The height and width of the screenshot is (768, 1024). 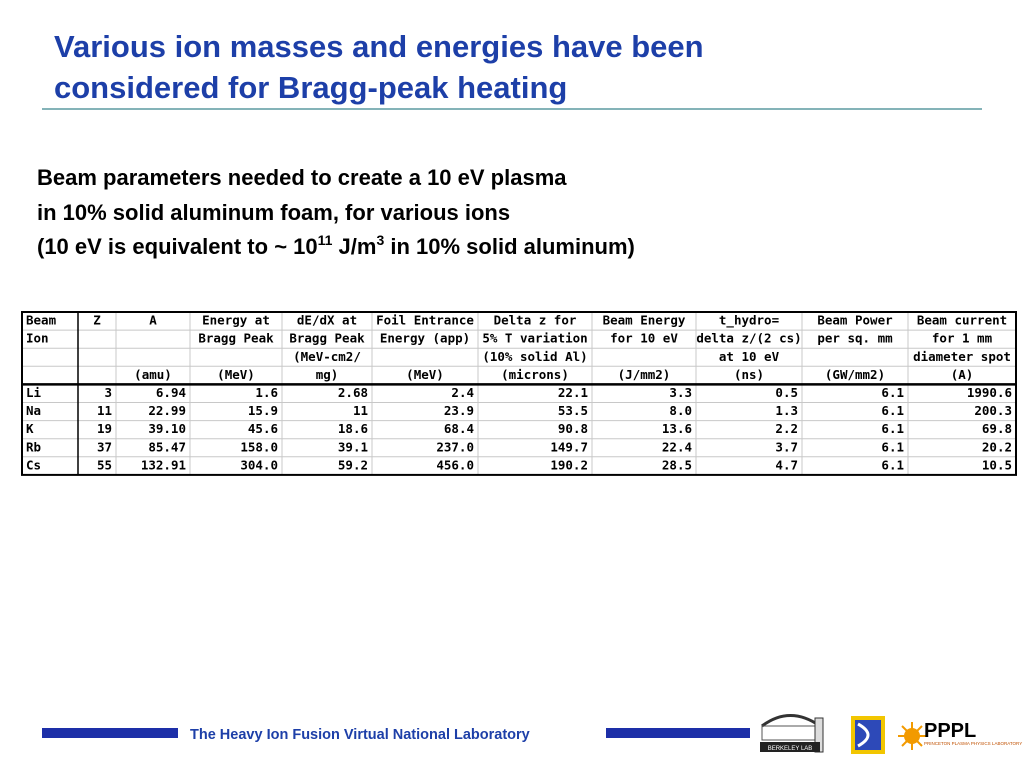 I want to click on table-cell: 0.5, so click(x=786, y=392).